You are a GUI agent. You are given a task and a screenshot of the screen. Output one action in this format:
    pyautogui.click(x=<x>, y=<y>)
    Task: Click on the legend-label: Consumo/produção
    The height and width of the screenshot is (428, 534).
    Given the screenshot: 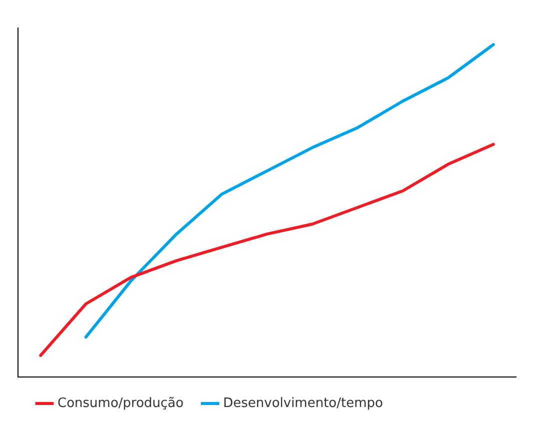 What is the action you would take?
    pyautogui.click(x=121, y=403)
    